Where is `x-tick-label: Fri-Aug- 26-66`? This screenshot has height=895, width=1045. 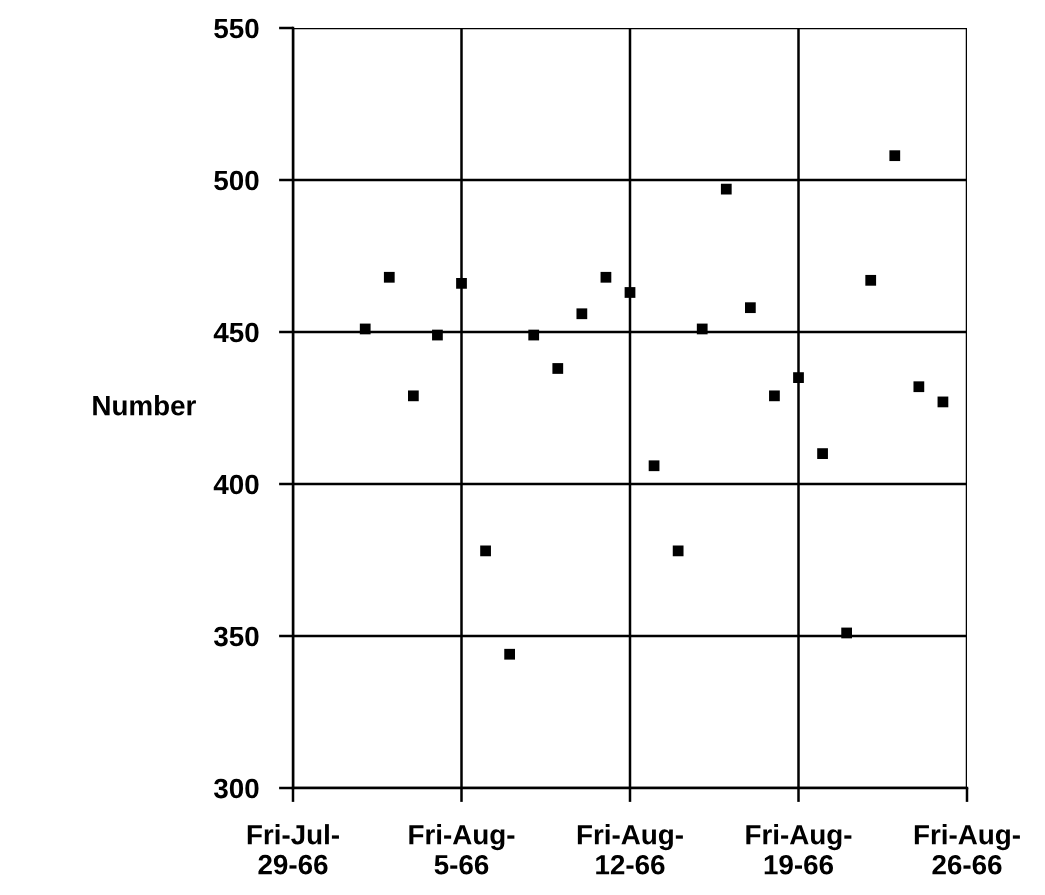
x-tick-label: Fri-Aug- 26-66 is located at coordinates (967, 849).